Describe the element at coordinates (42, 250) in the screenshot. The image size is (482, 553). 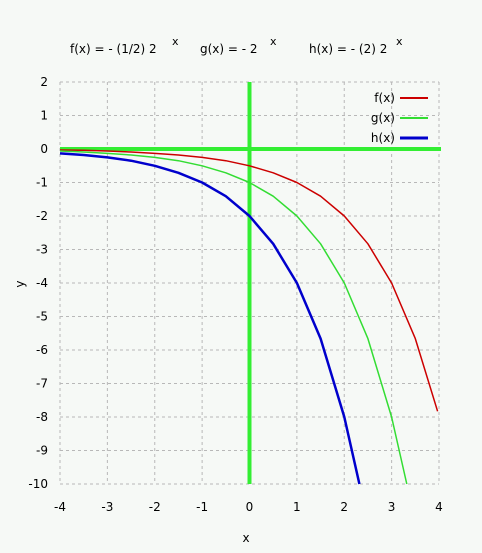
I see `y-tick-label: -3` at that location.